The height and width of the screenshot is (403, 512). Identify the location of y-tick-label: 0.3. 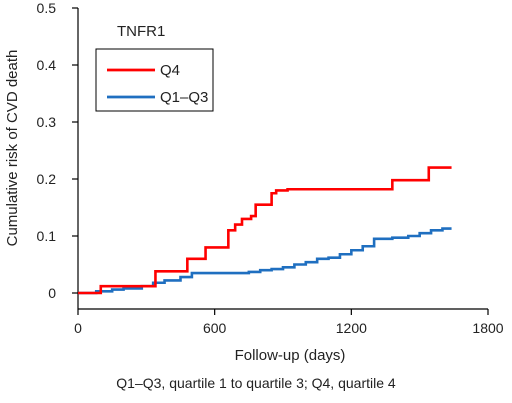
(47, 122).